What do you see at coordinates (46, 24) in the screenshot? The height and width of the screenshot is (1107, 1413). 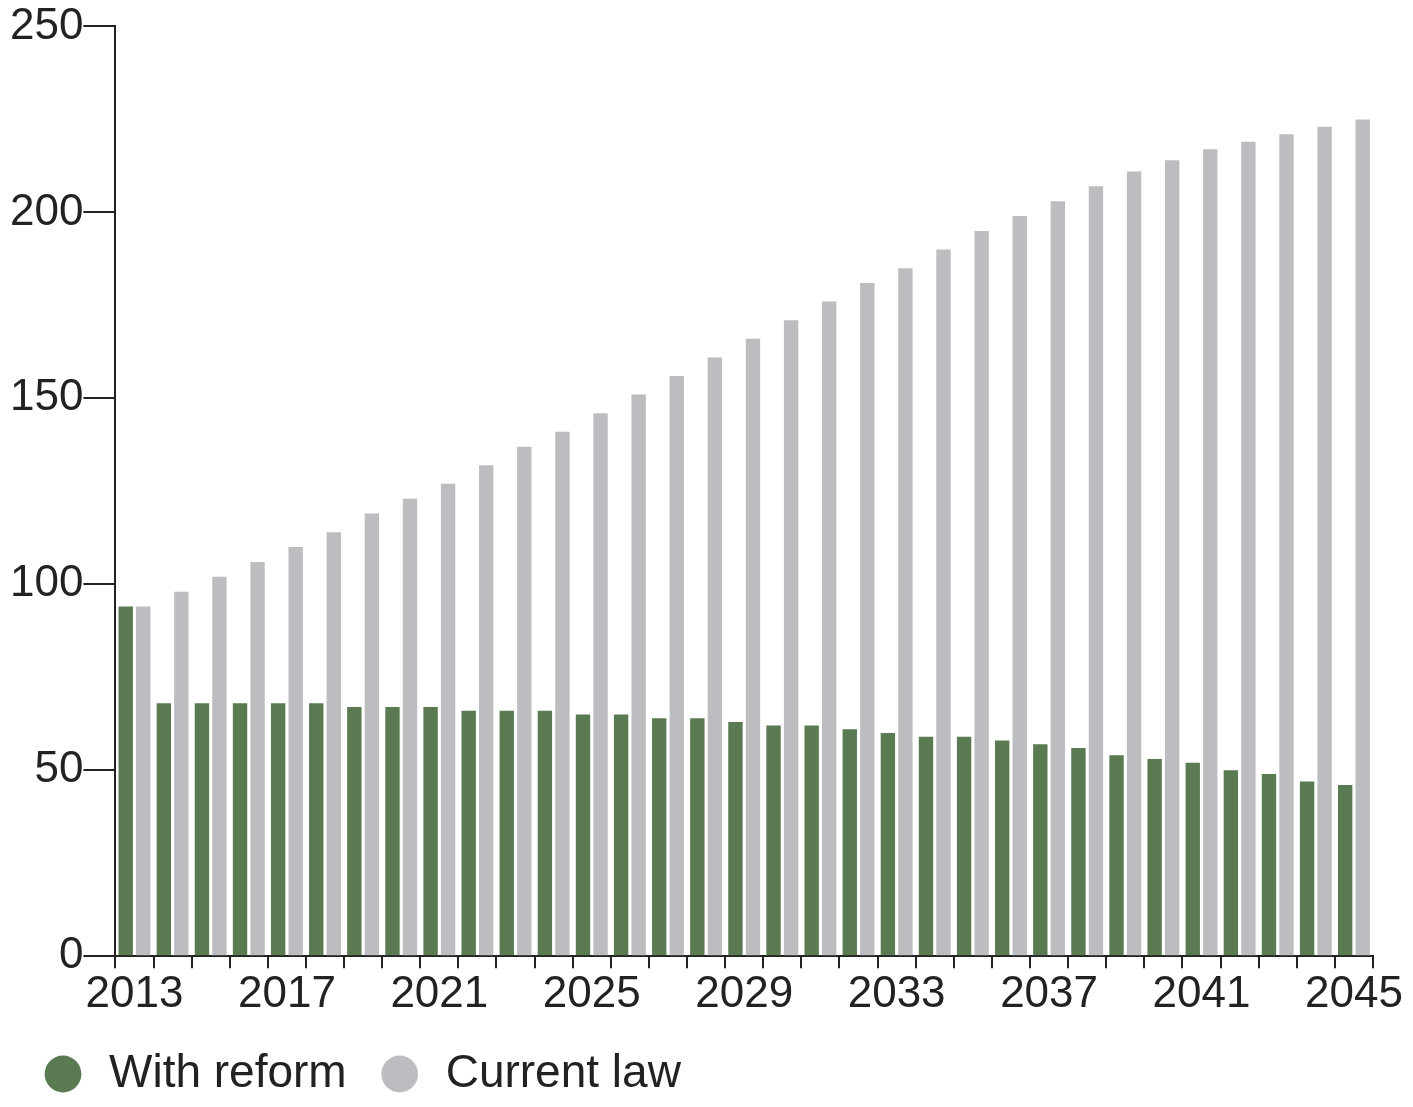 I see `y-tick-label: 250` at bounding box center [46, 24].